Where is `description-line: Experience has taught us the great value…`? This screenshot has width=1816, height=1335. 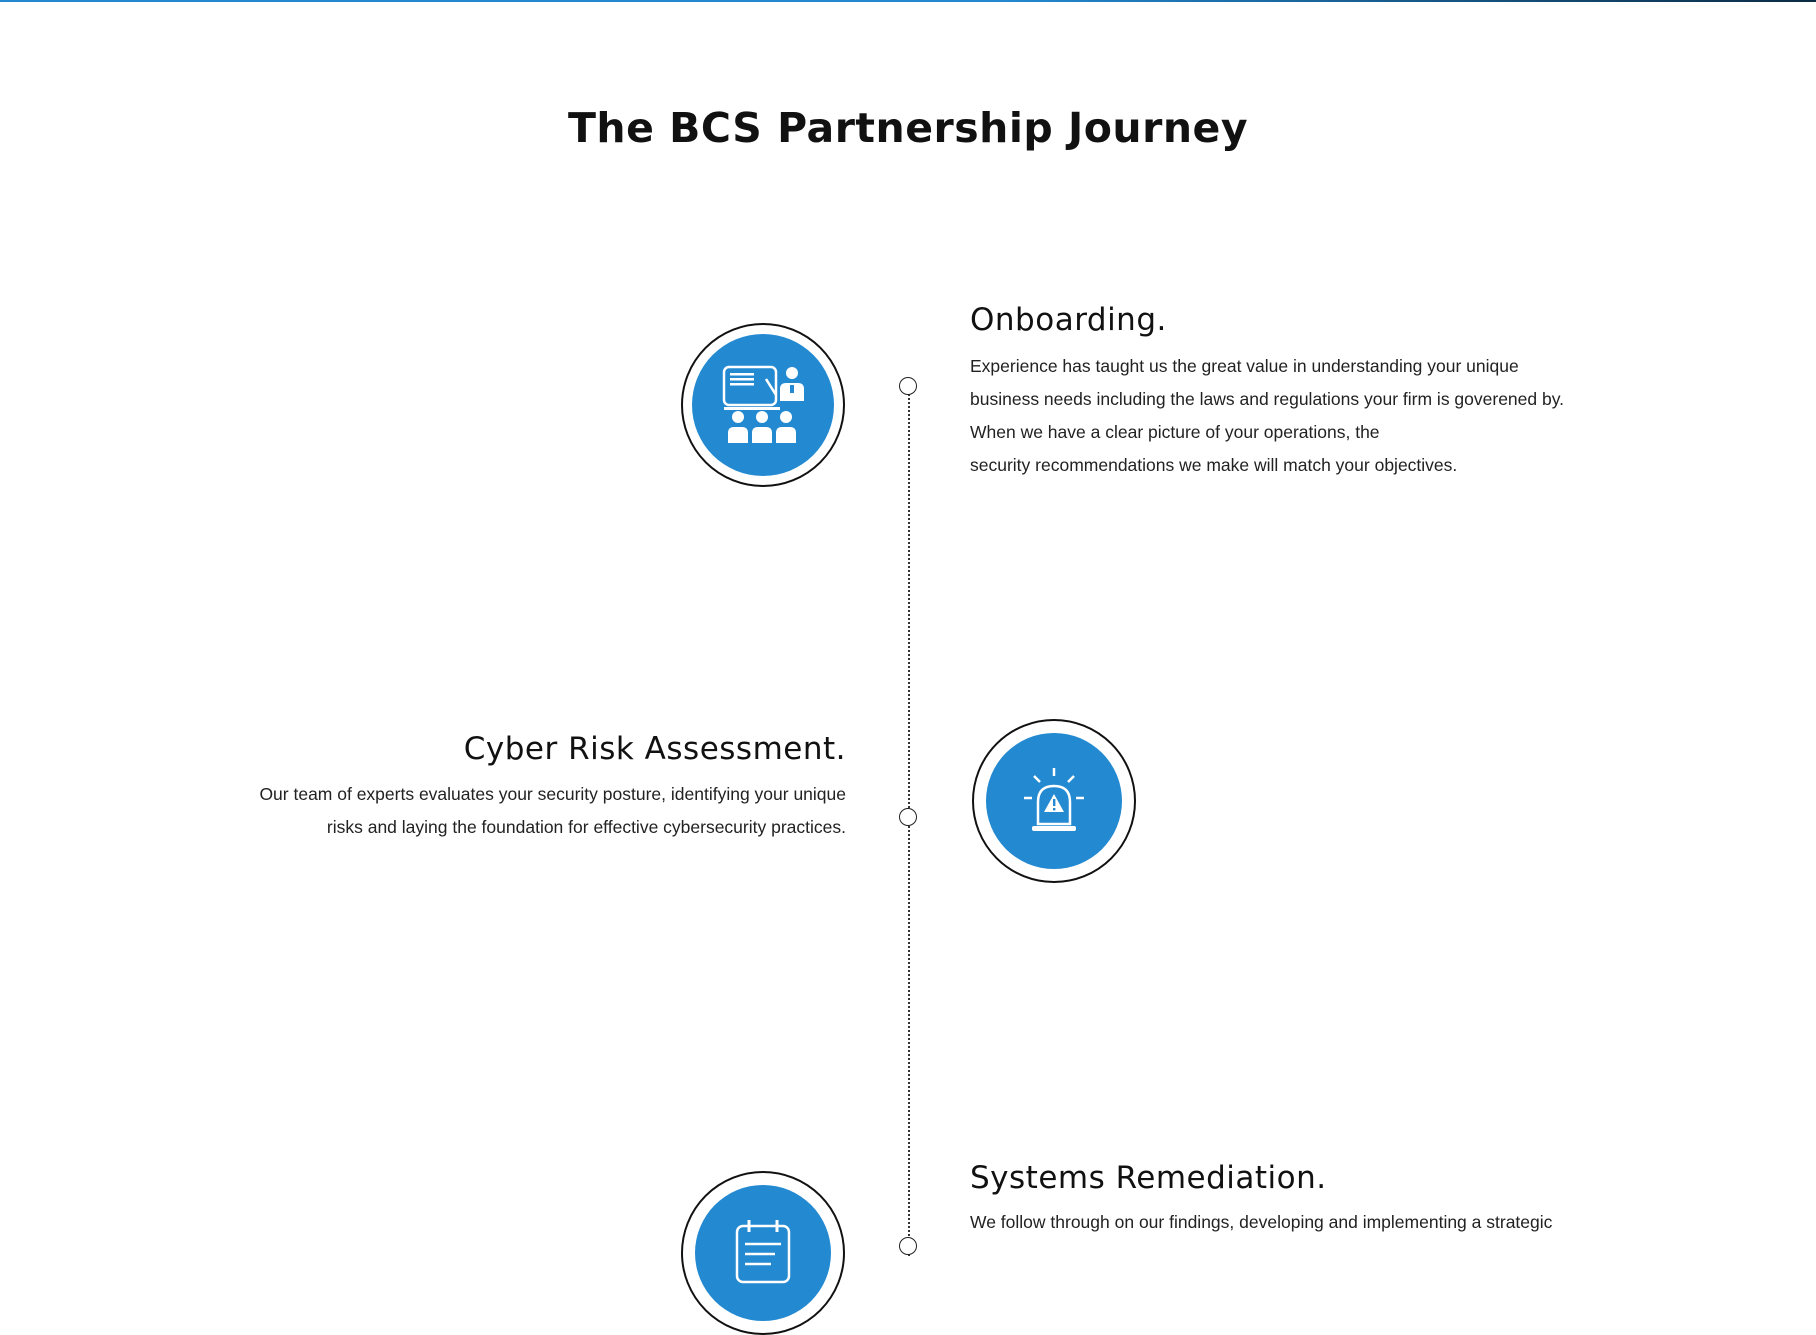
description-line: Experience has taught us the great value… is located at coordinates (1244, 366).